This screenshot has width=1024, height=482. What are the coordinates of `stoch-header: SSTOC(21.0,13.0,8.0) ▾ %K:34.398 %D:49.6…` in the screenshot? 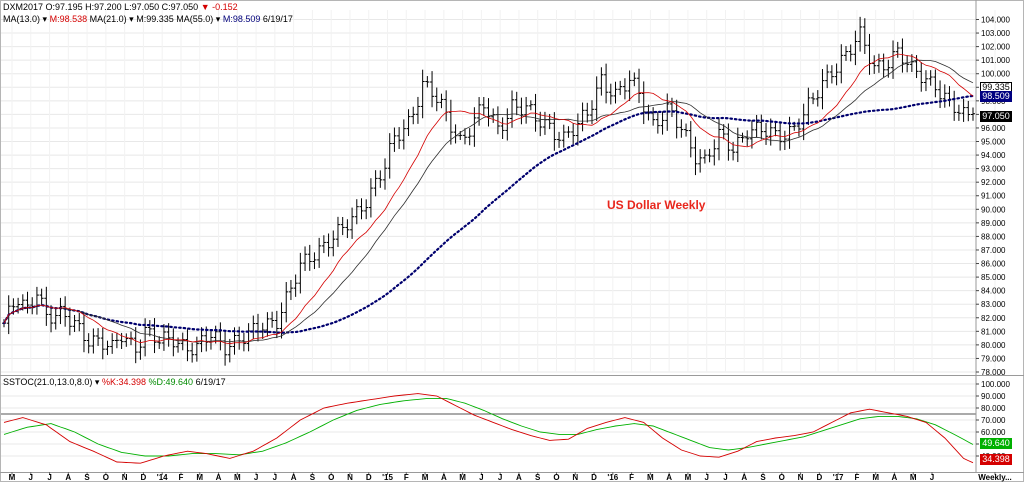 It's located at (114, 382).